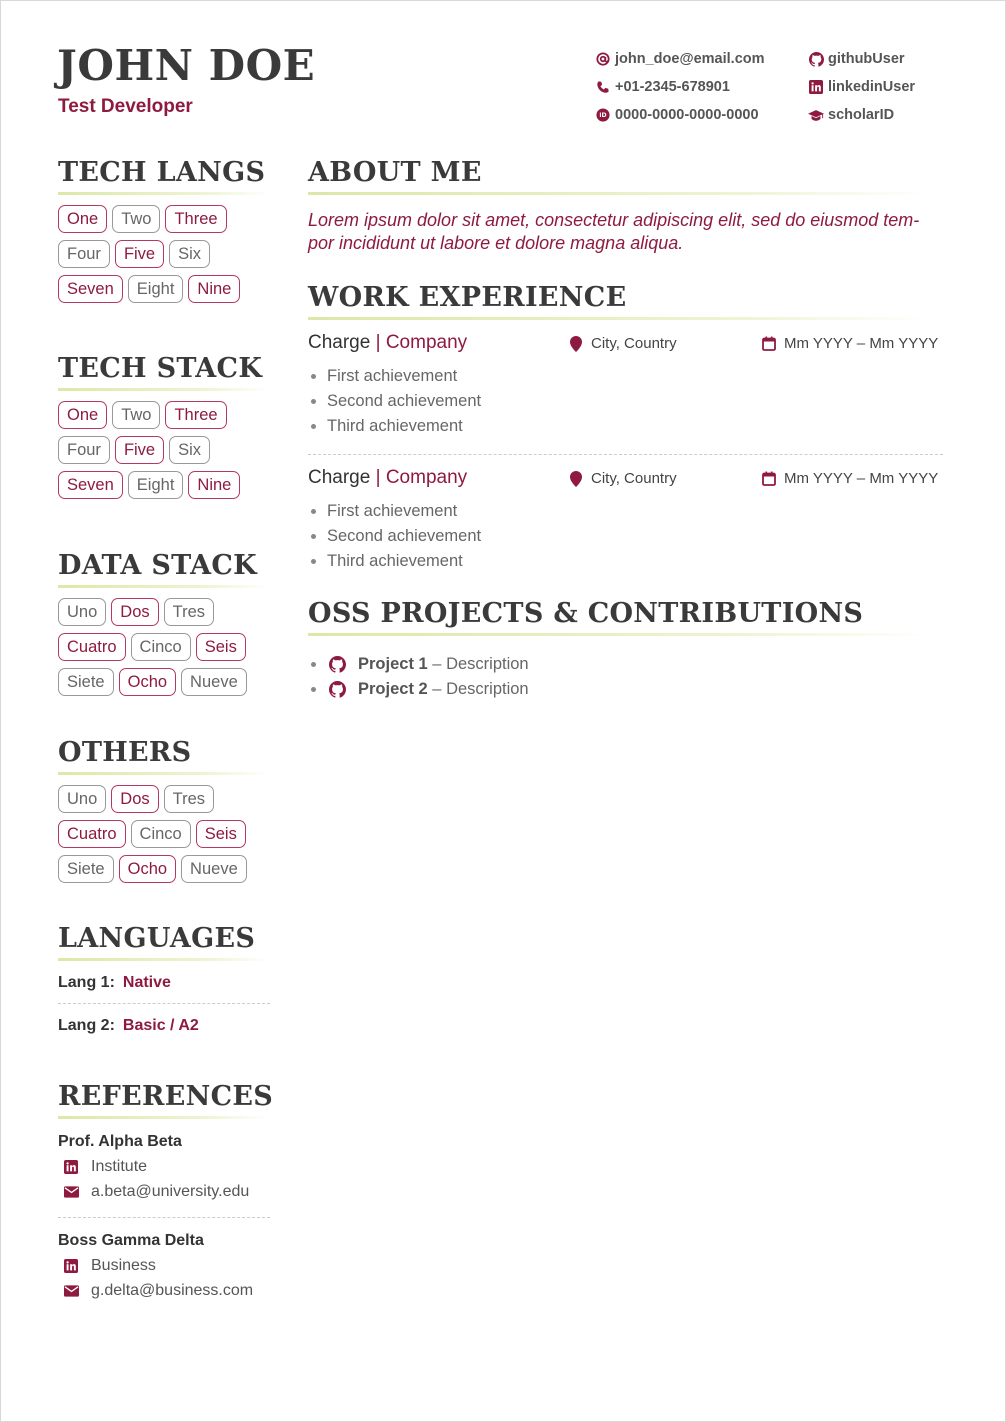 This screenshot has width=1006, height=1422. Describe the element at coordinates (393, 664) in the screenshot. I see `project-name: Project 1` at that location.